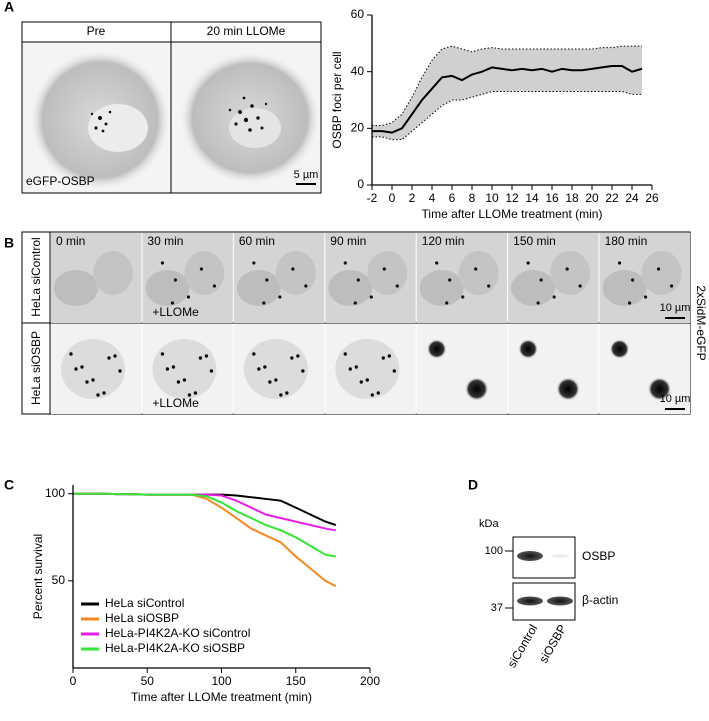 Image resolution: width=709 pixels, height=721 pixels. I want to click on protein-label: OSBP, so click(598, 556).